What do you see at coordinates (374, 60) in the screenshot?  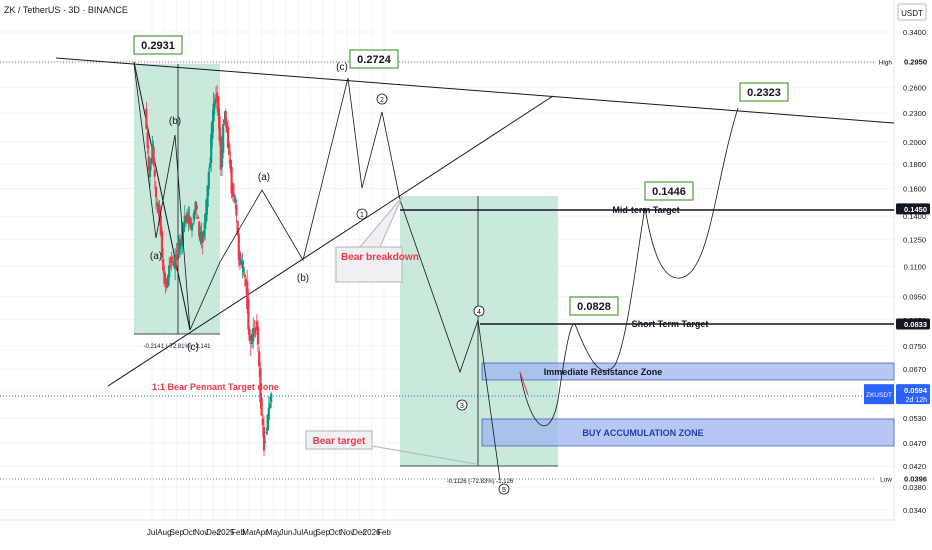 I see `target-text-2: 0.2724` at bounding box center [374, 60].